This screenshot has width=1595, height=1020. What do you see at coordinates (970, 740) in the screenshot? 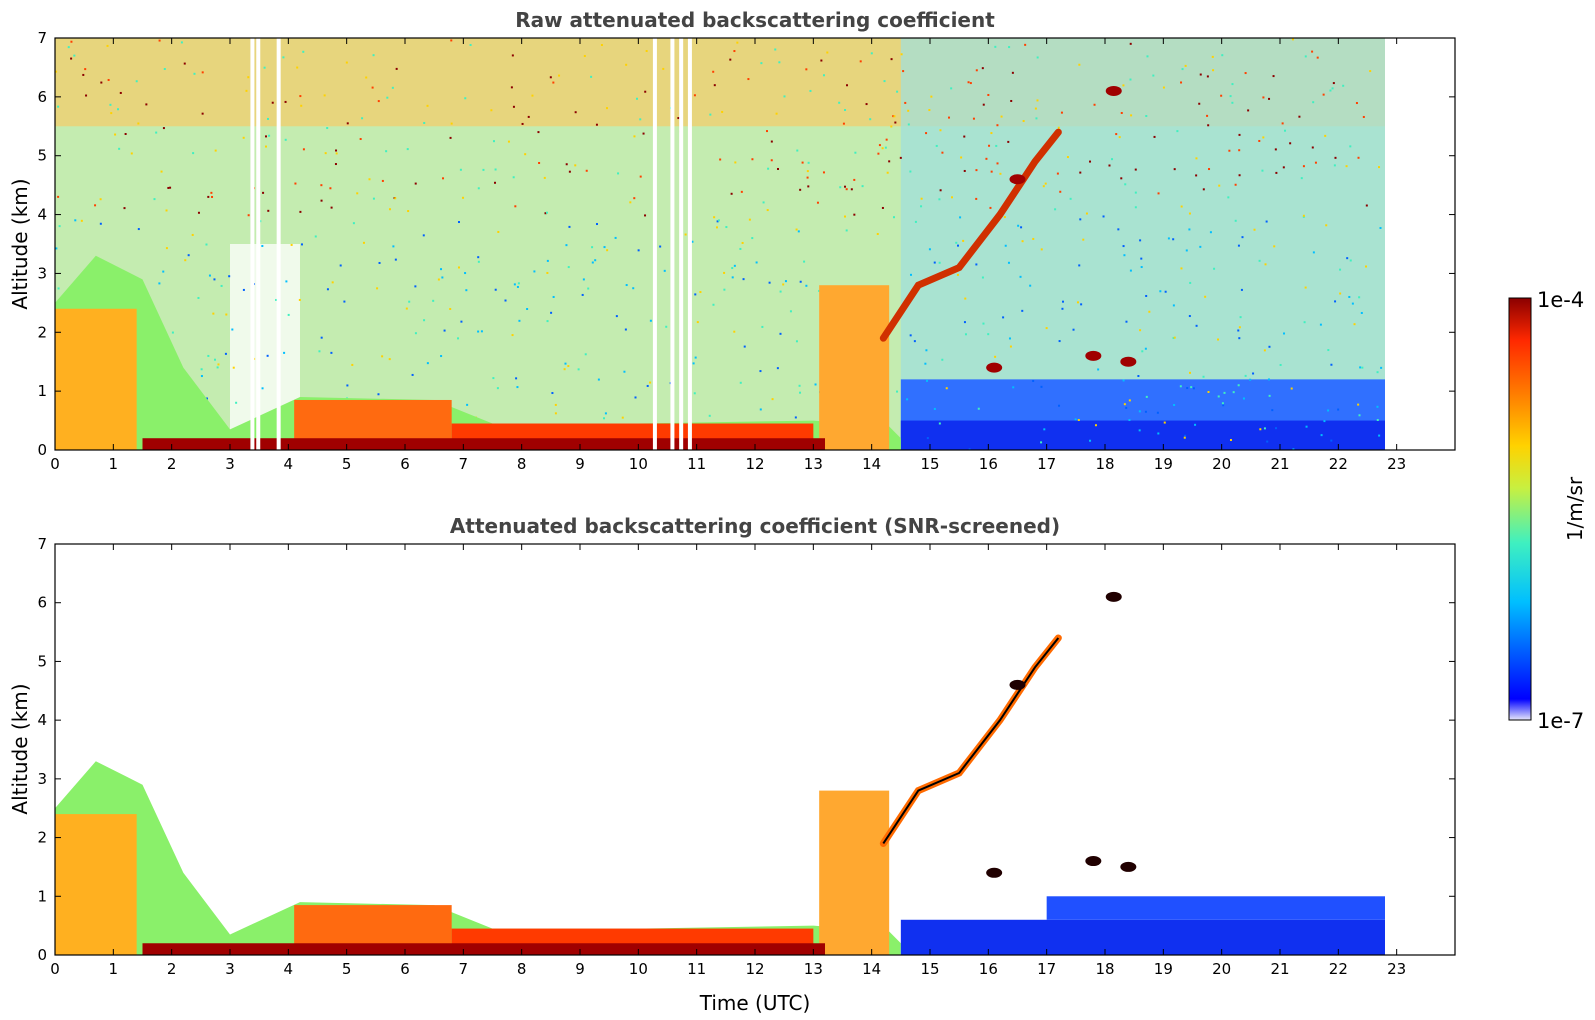
I see `ascending-layer` at bounding box center [970, 740].